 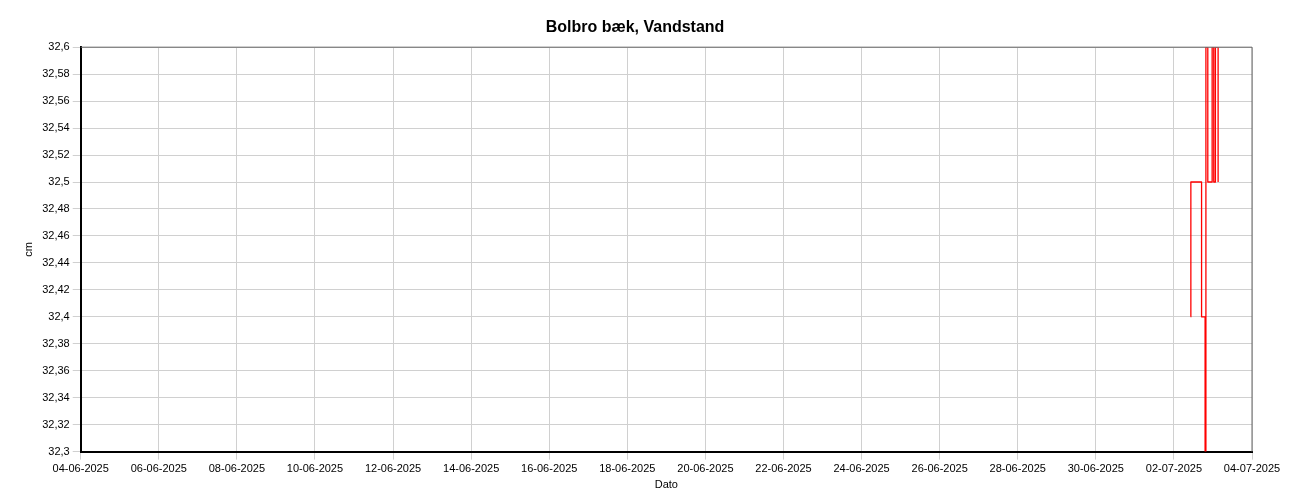 What do you see at coordinates (1017, 468) in the screenshot?
I see `x-tick-label: 28-06-2025` at bounding box center [1017, 468].